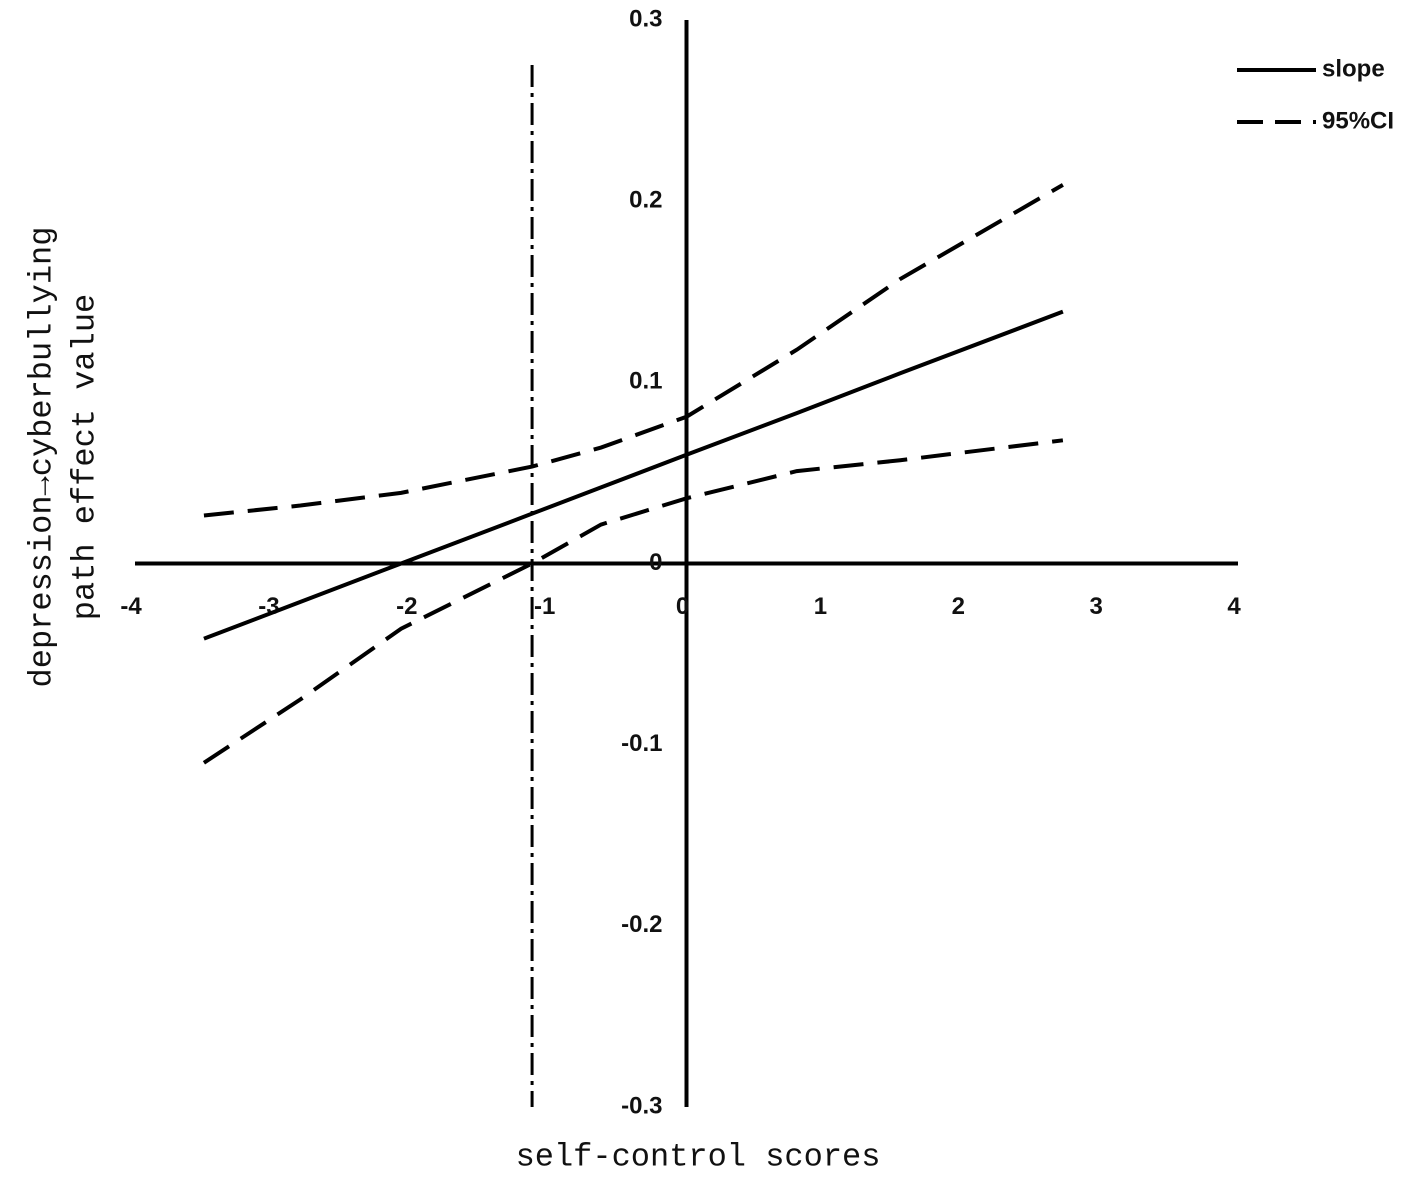  I want to click on x-tick-label: 1, so click(820, 606).